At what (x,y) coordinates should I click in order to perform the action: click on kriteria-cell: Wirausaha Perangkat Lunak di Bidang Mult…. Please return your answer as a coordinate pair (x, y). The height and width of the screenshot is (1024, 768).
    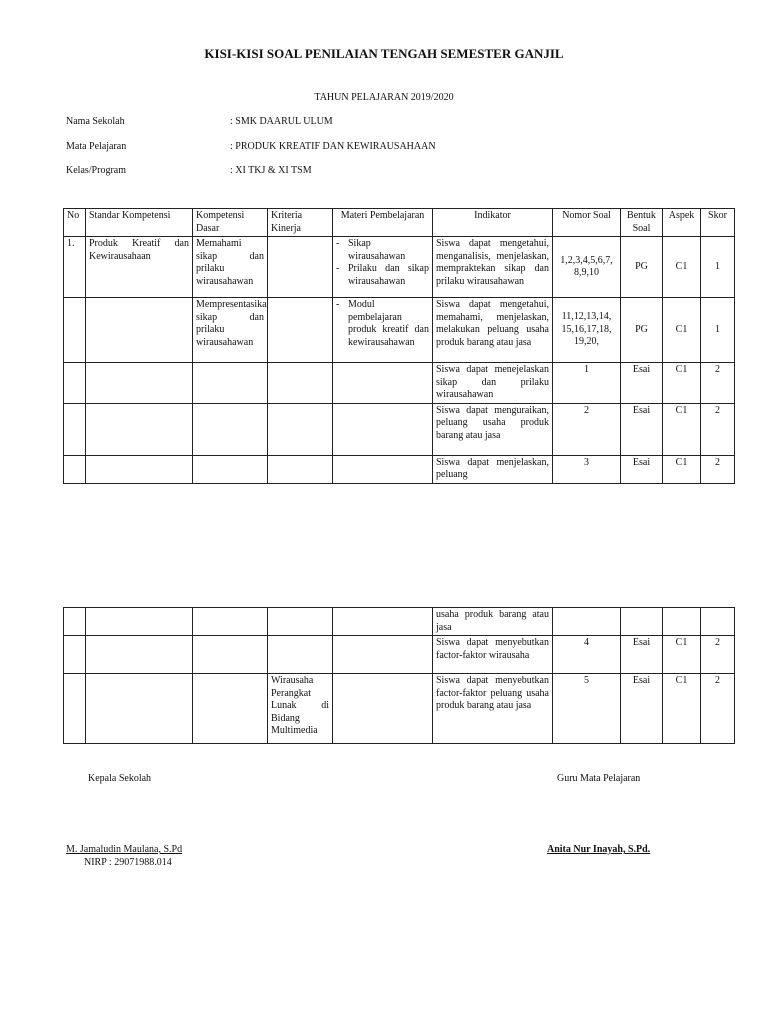
    Looking at the image, I should click on (300, 708).